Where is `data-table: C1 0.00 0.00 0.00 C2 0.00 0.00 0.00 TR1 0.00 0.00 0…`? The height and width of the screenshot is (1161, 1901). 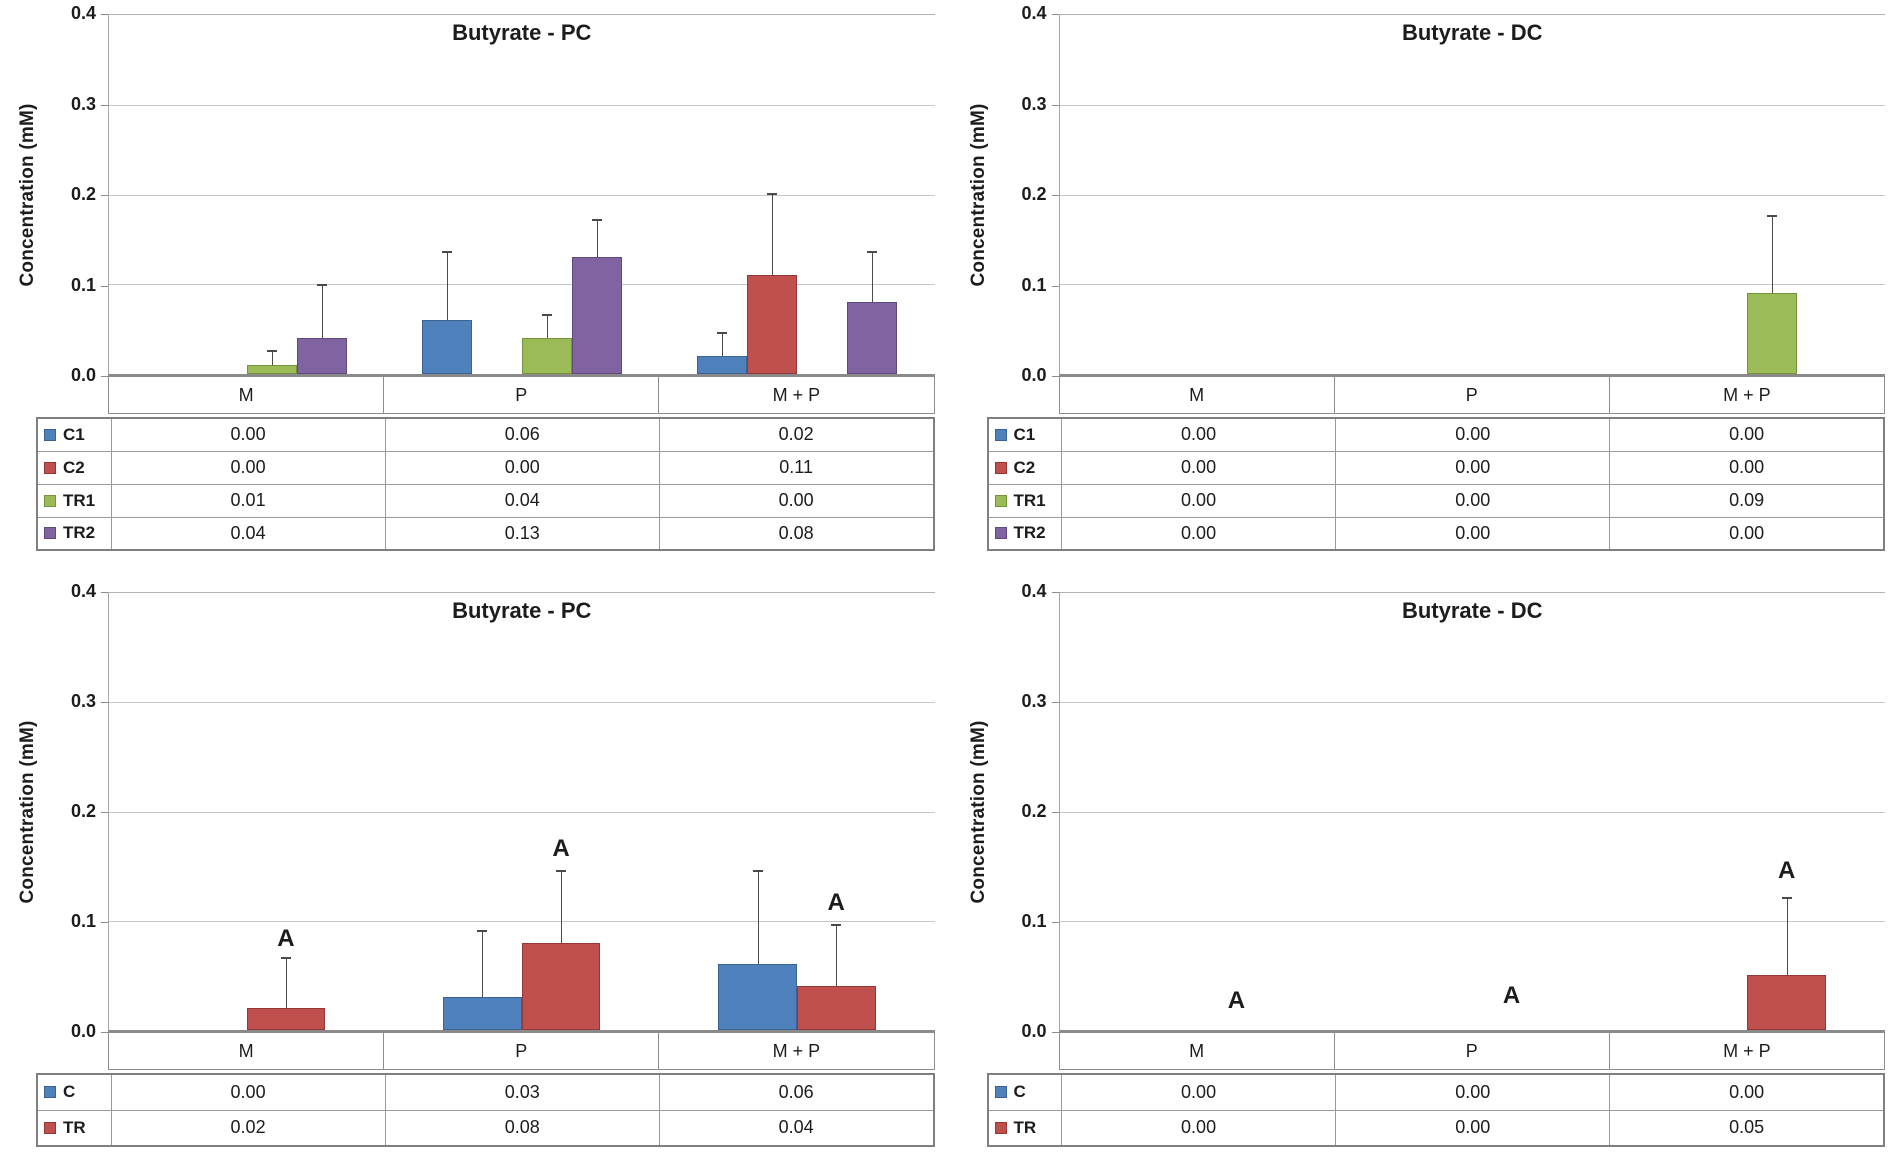
data-table: C1 0.00 0.00 0.00 C2 0.00 0.00 0.00 TR1 0.00 0.00 0… is located at coordinates (1435, 484).